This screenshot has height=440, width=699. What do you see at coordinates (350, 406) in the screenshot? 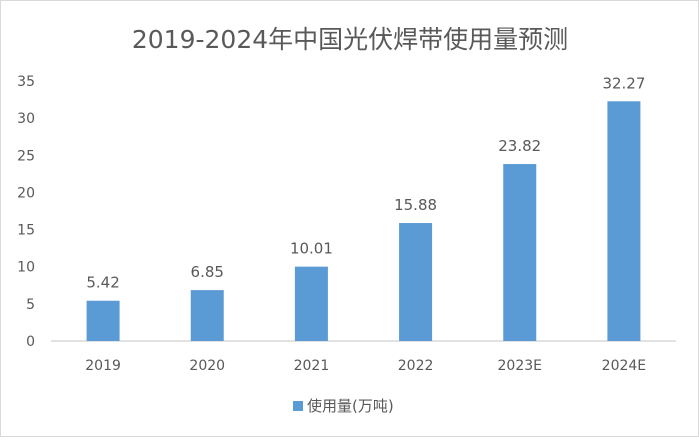
I see `legend-label: 使用量(万吨)` at bounding box center [350, 406].